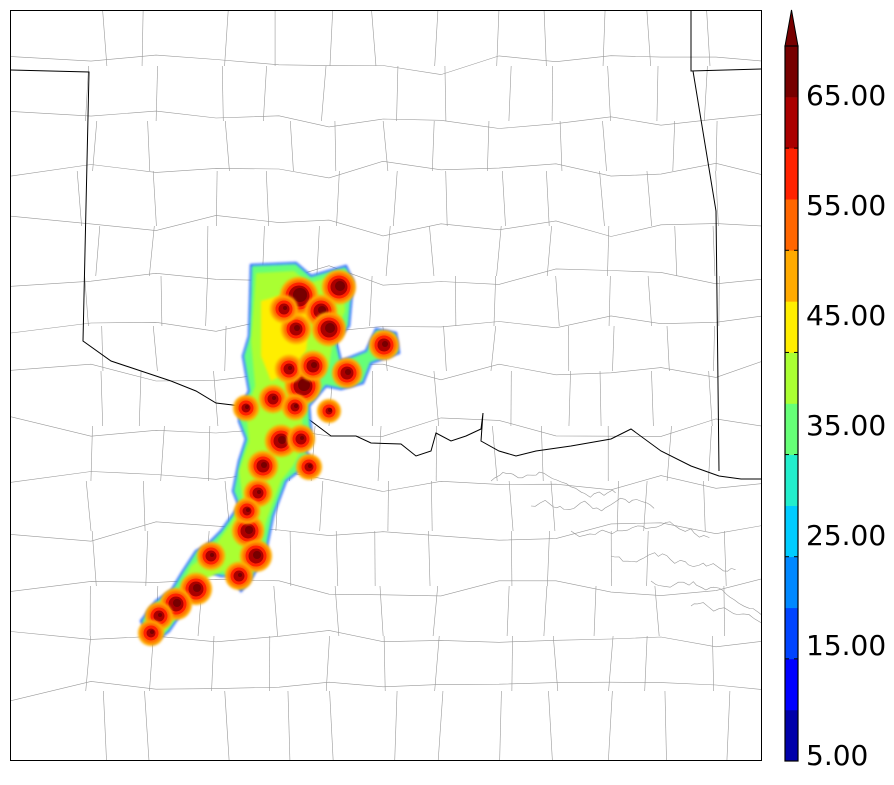  What do you see at coordinates (846, 205) in the screenshot?
I see `colorbar-tick-label: 55.00` at bounding box center [846, 205].